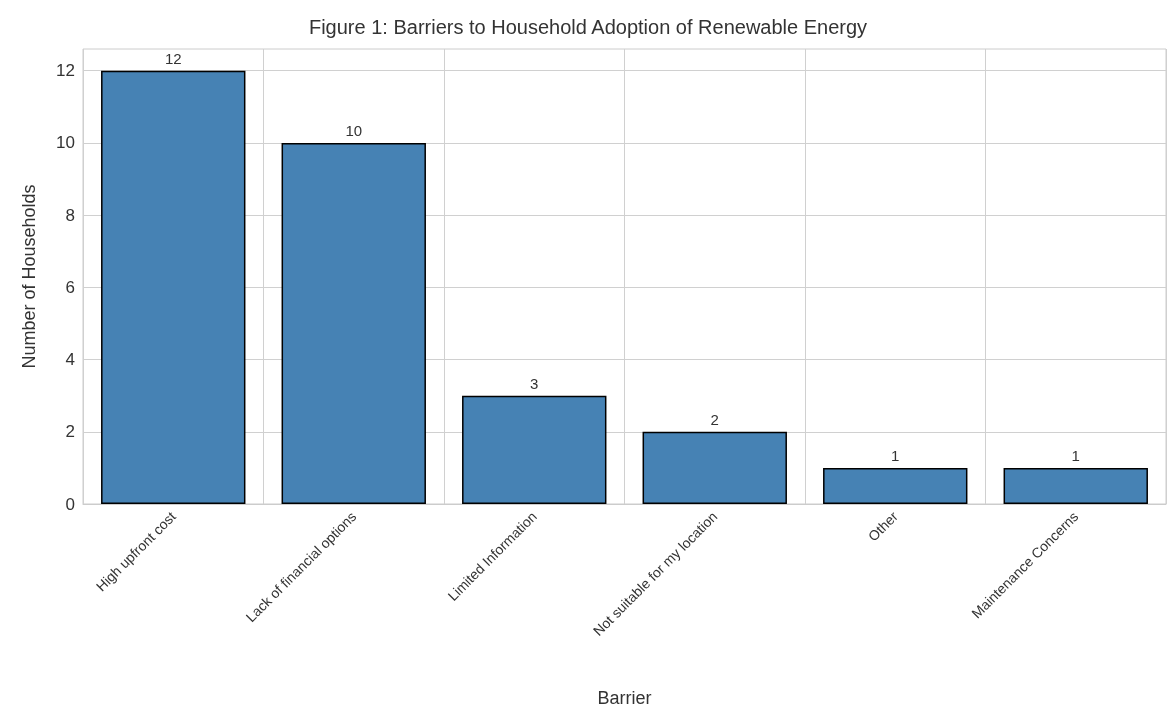 The image size is (1176, 721). I want to click on y-tick-label: 6, so click(70, 287).